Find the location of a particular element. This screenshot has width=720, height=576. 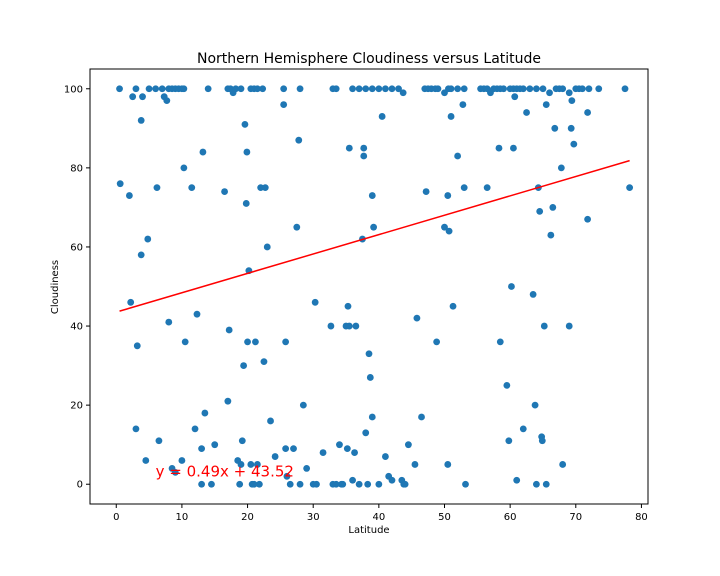

y-axis-label: Cloudiness is located at coordinates (55, 287).